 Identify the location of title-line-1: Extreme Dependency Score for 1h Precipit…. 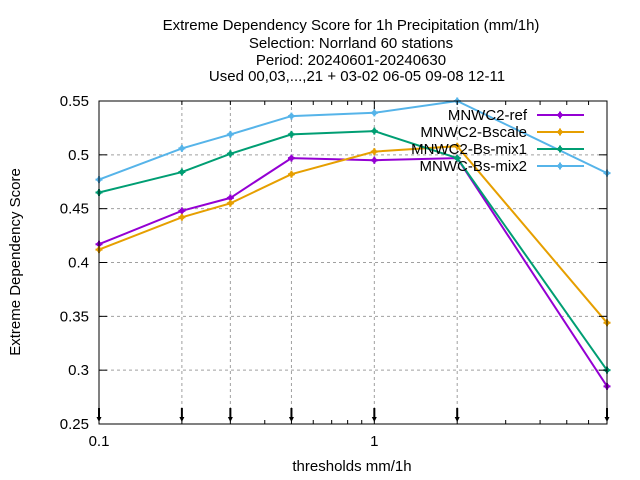
(351, 25).